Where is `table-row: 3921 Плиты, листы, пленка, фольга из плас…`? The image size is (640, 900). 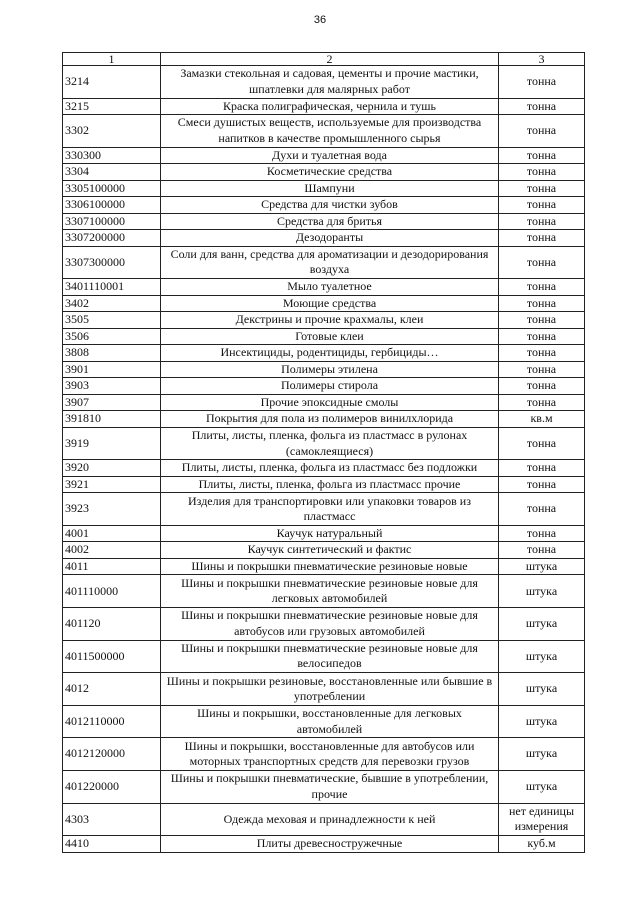
table-row: 3921 Плиты, листы, пленка, фольга из плас… is located at coordinates (323, 484).